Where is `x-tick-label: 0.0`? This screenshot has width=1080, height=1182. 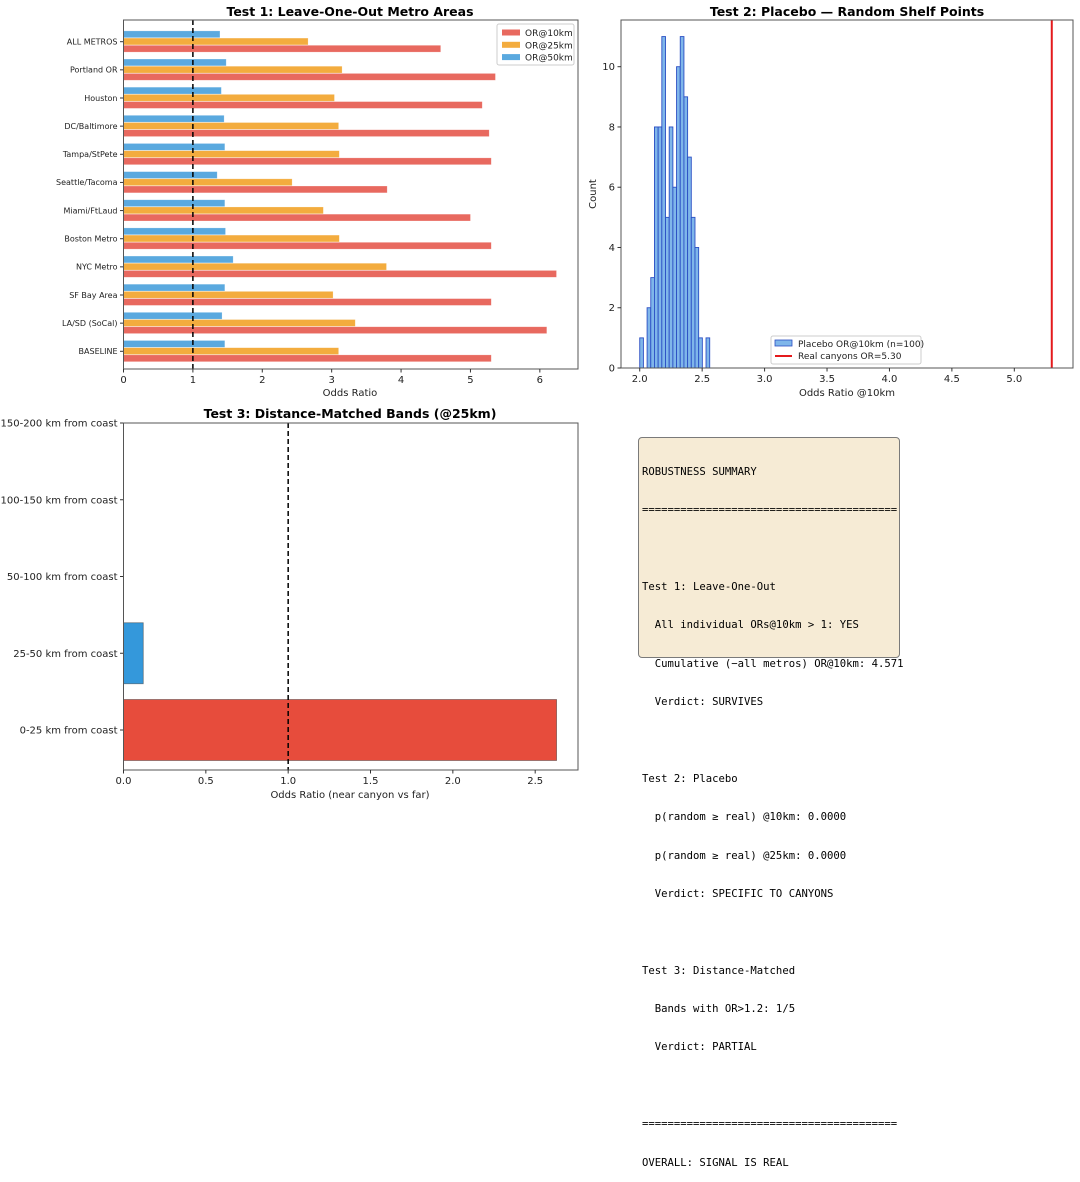
x-tick-label: 0.0 is located at coordinates (124, 781).